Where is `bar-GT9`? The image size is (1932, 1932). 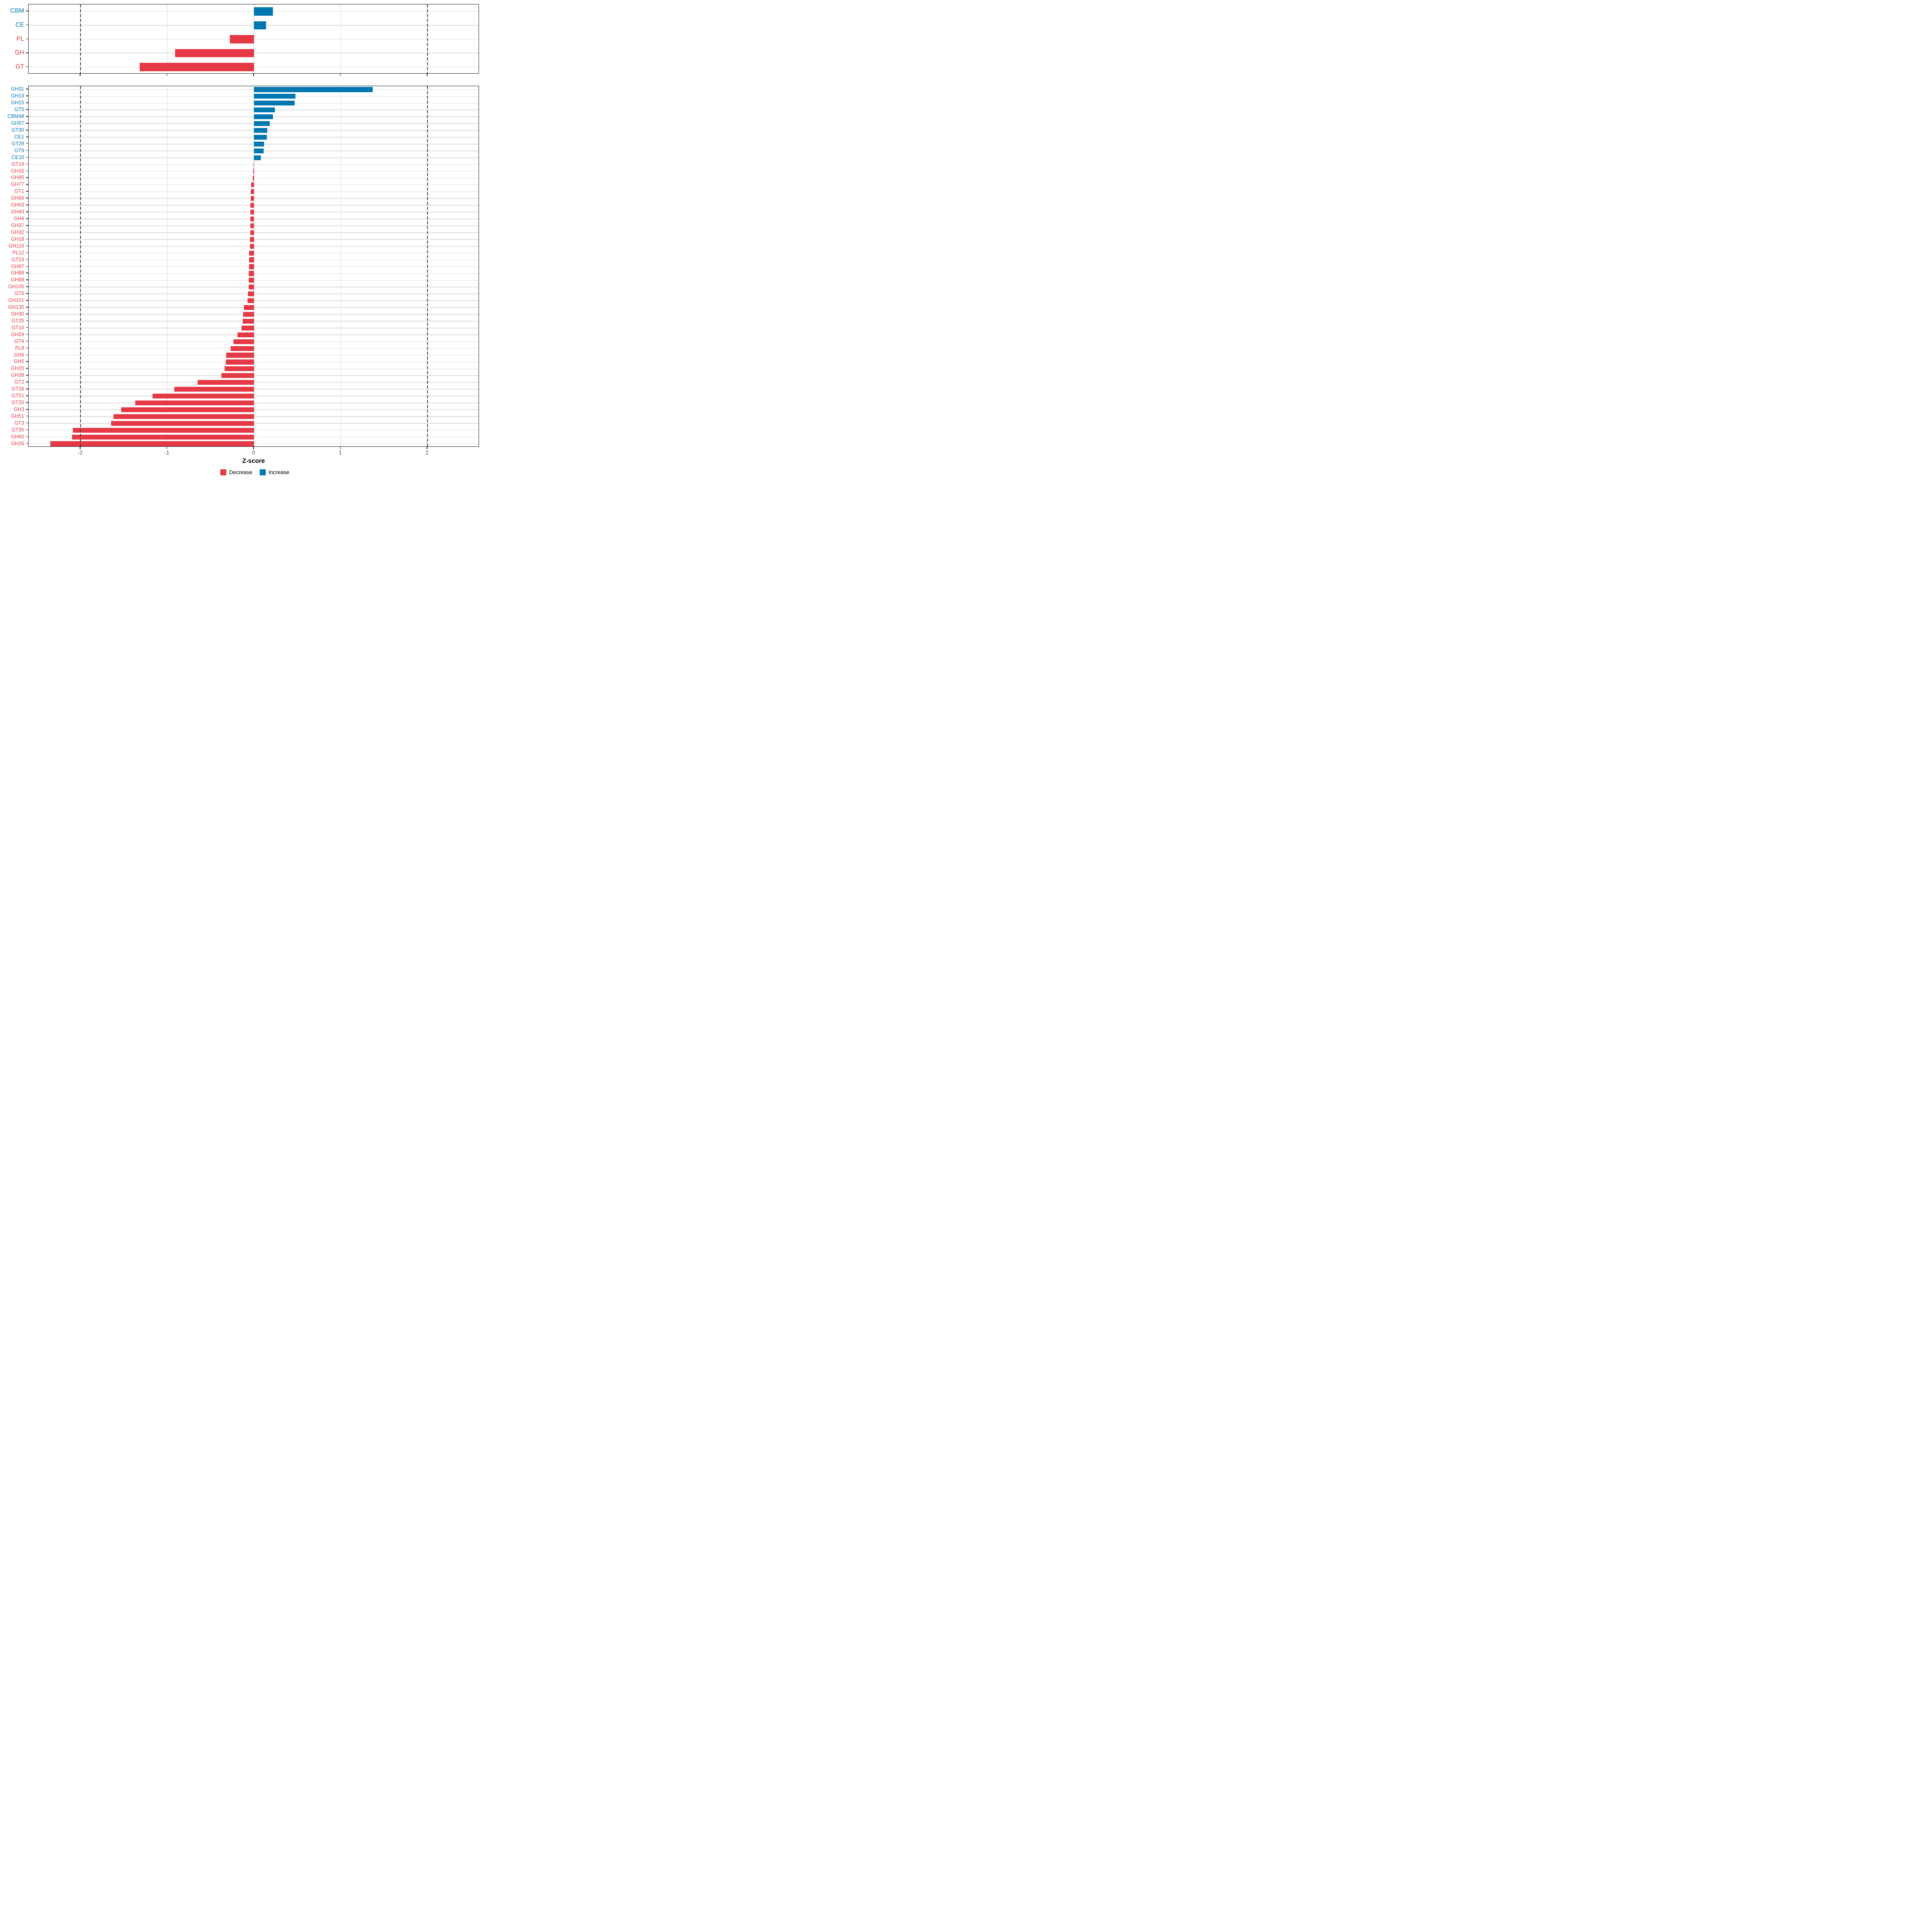
bar-GT9 is located at coordinates (259, 150).